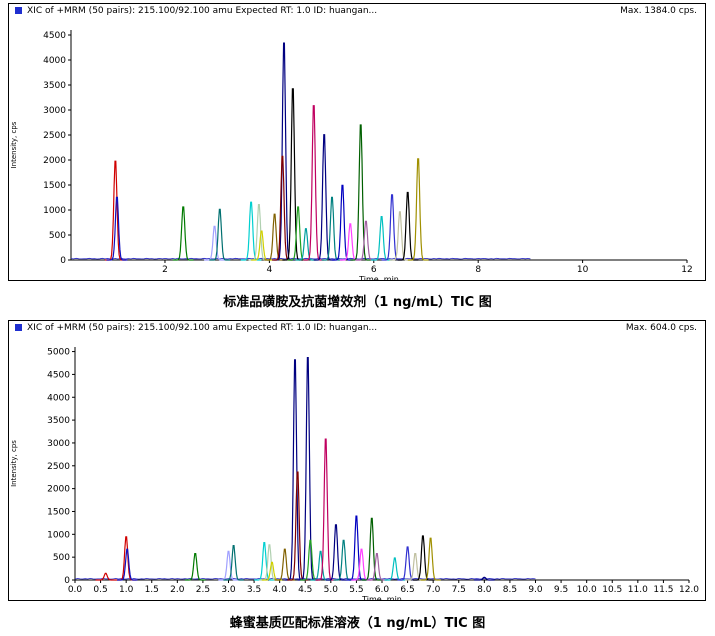 The height and width of the screenshot is (636, 715). I want to click on baseline-trace, so click(300, 258).